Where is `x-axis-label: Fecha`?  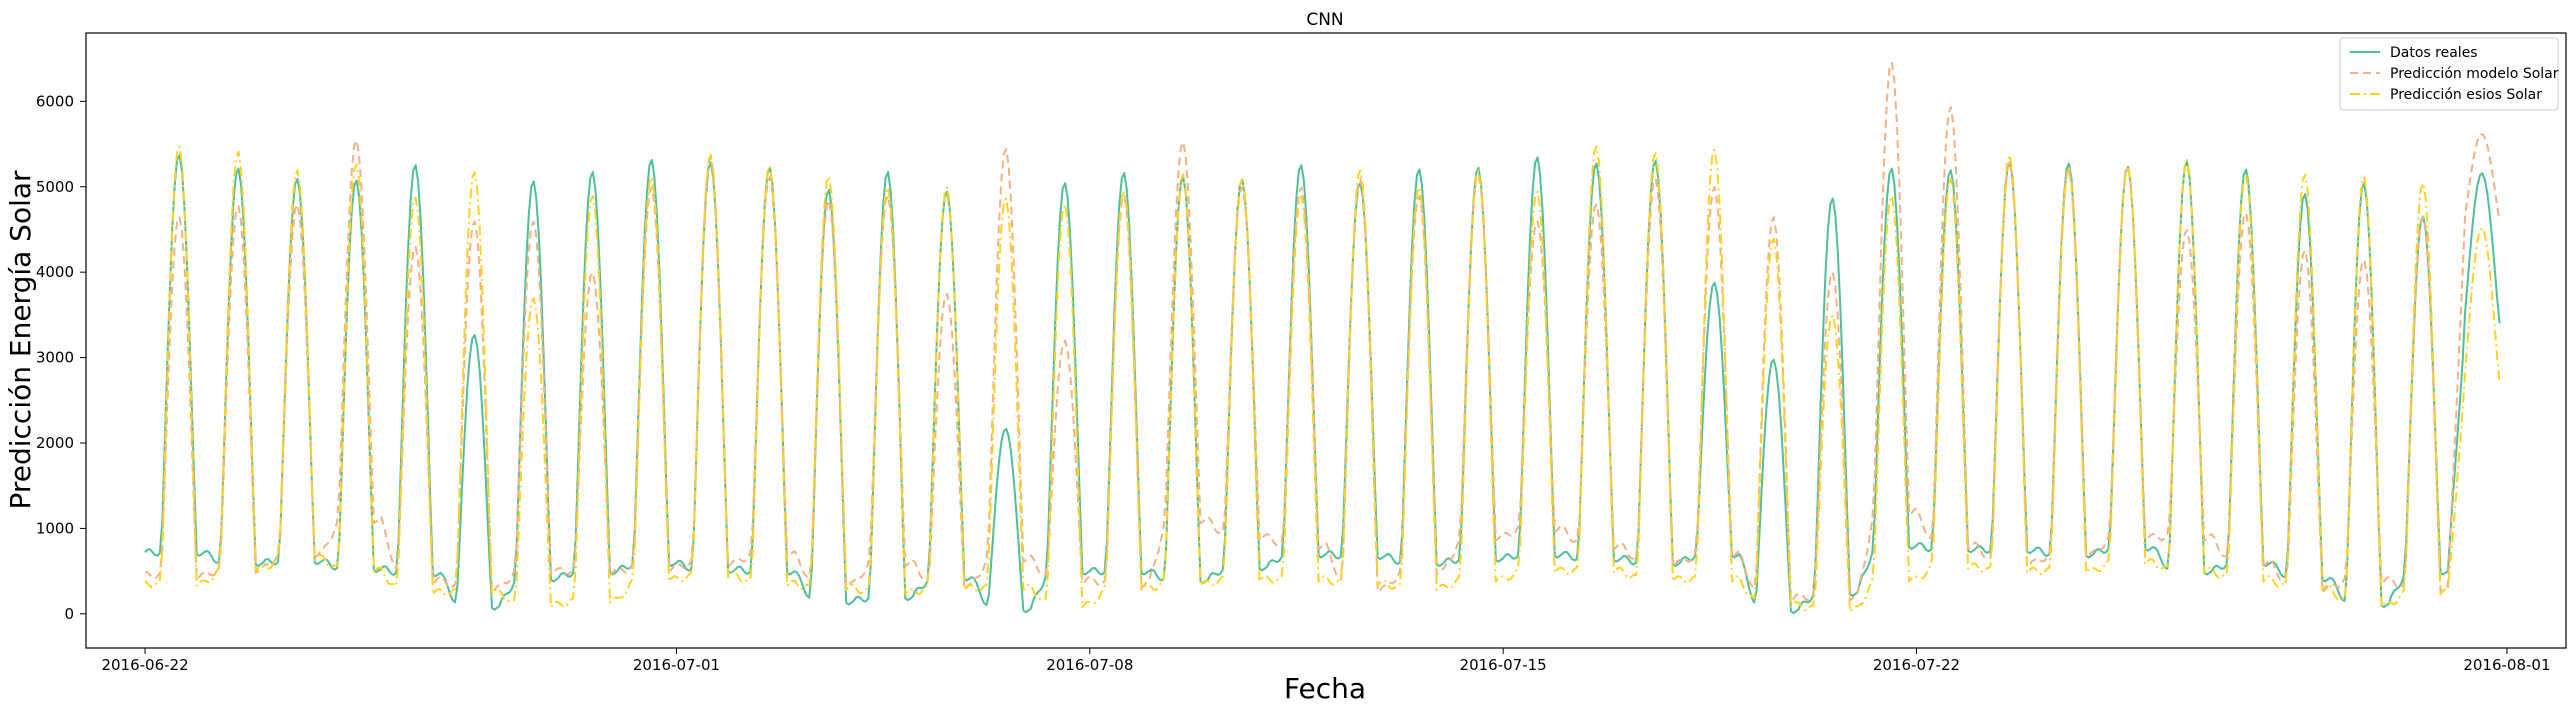
x-axis-label: Fecha is located at coordinates (1325, 688).